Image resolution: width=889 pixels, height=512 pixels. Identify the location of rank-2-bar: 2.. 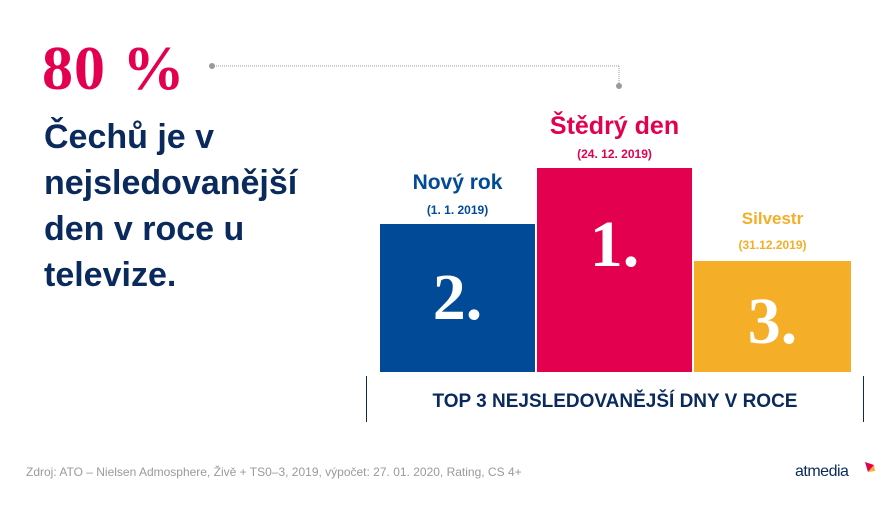
(457, 298).